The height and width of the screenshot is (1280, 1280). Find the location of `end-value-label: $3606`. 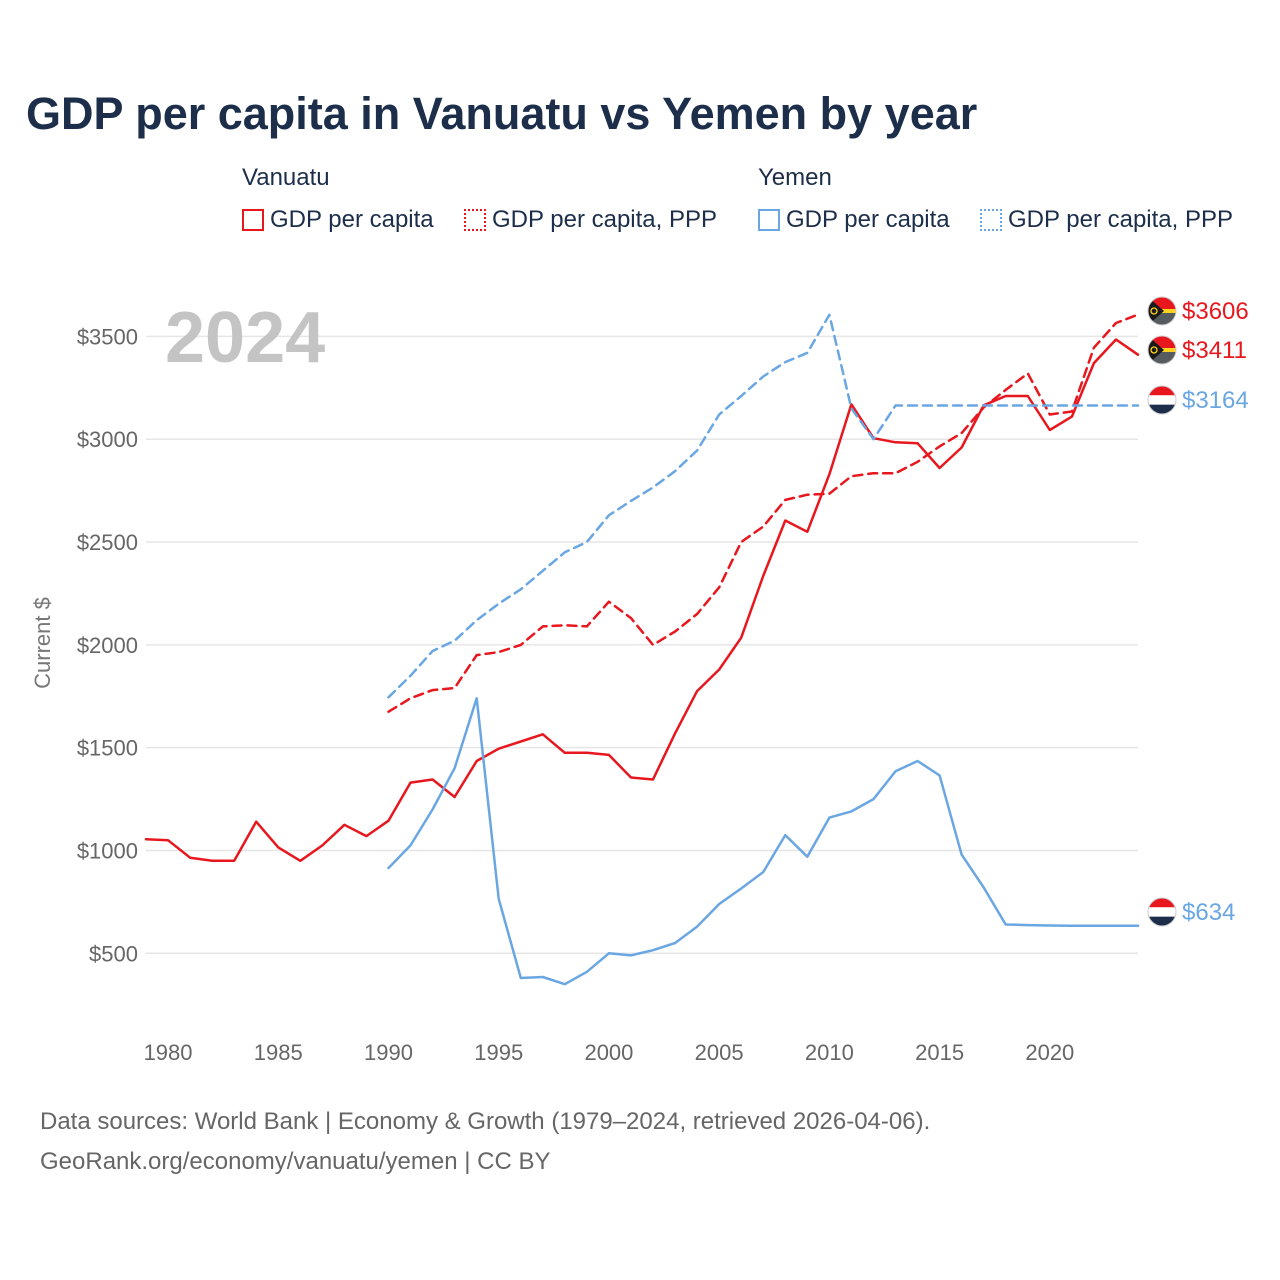

end-value-label: $3606 is located at coordinates (1215, 311).